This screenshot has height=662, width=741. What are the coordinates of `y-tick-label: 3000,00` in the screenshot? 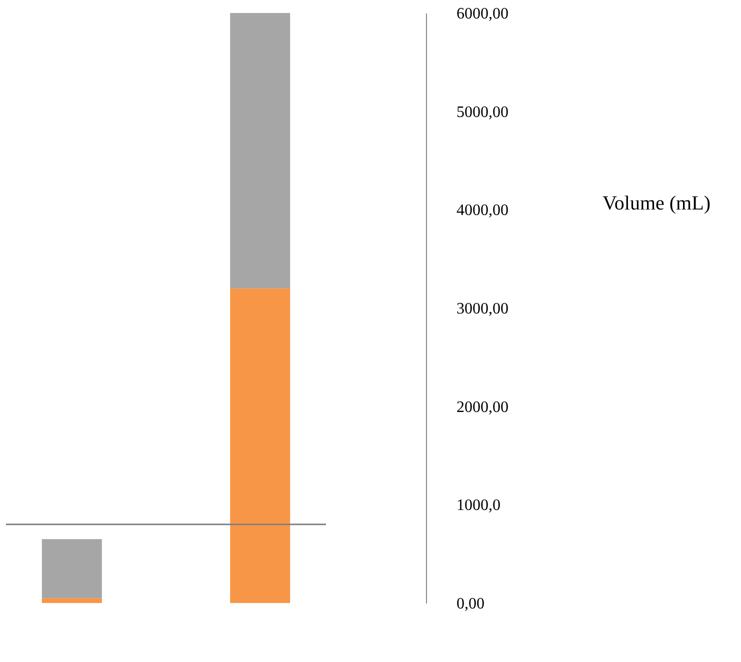 It's located at (482, 309).